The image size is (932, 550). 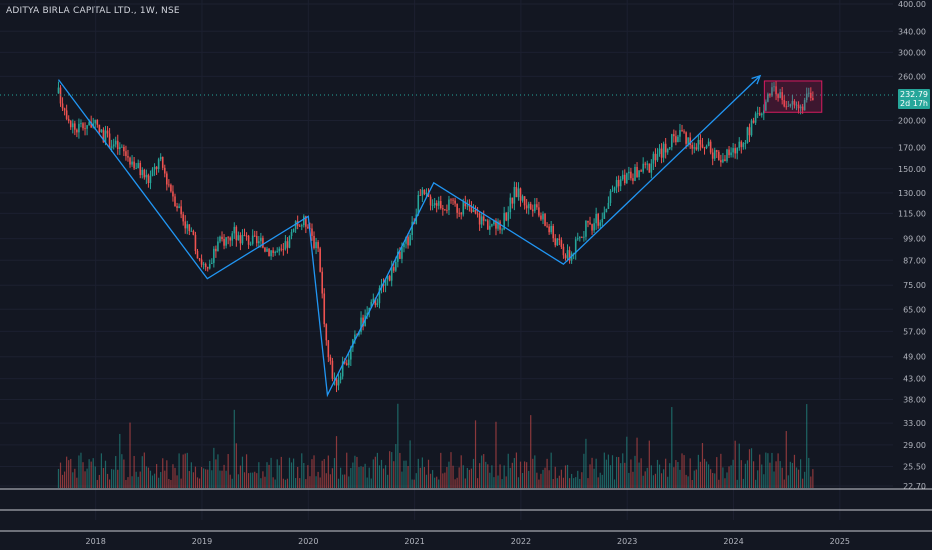 I want to click on price-tick-label: 300.00, so click(x=912, y=52).